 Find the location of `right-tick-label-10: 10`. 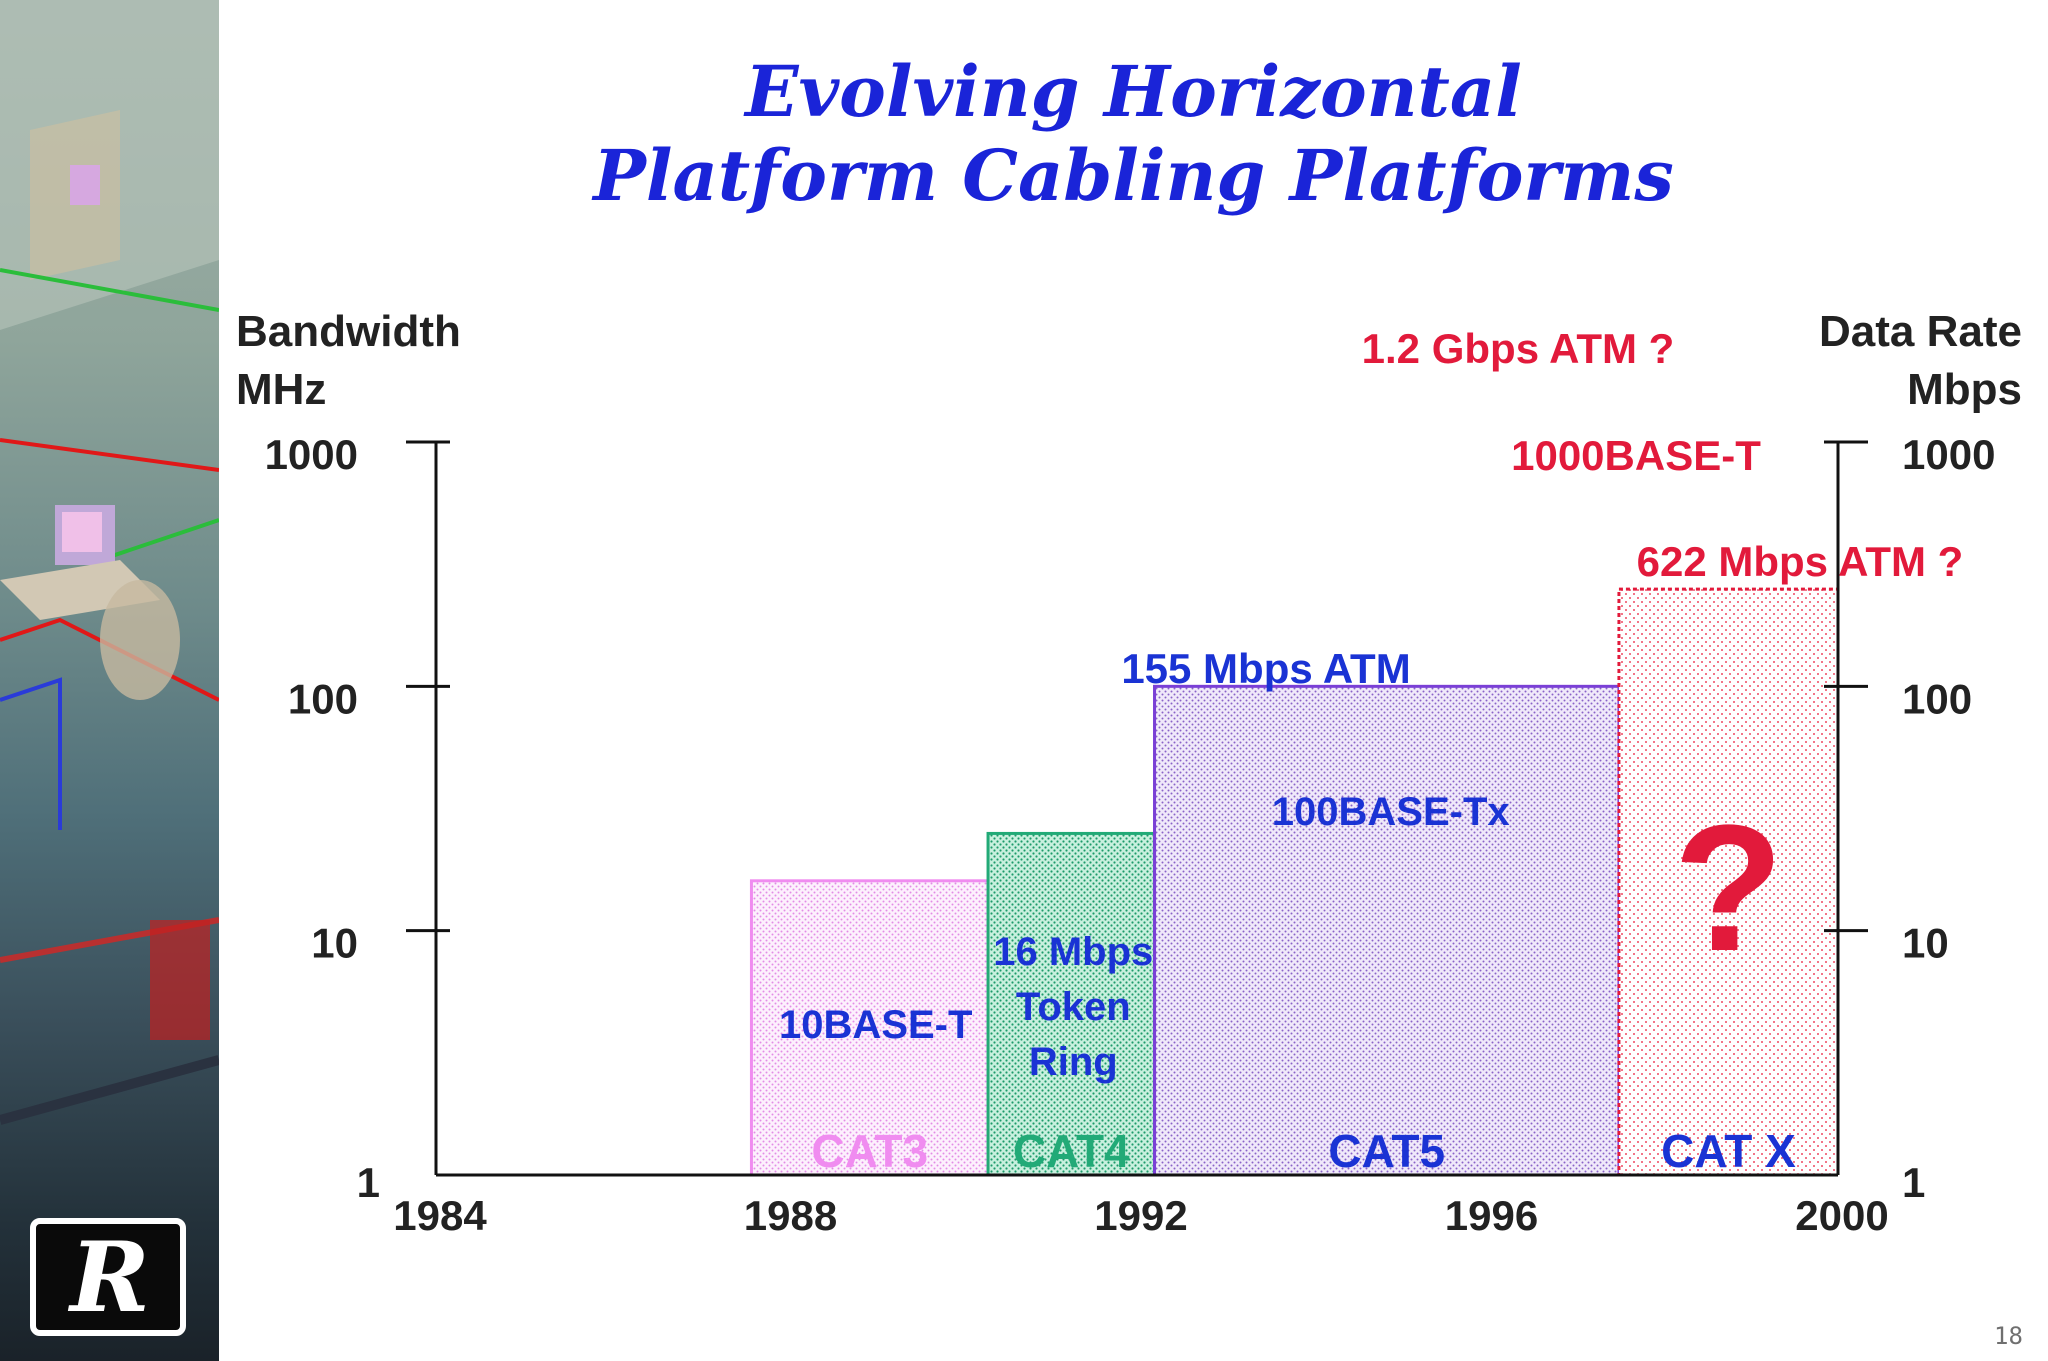

right-tick-label-10: 10 is located at coordinates (1925, 943).